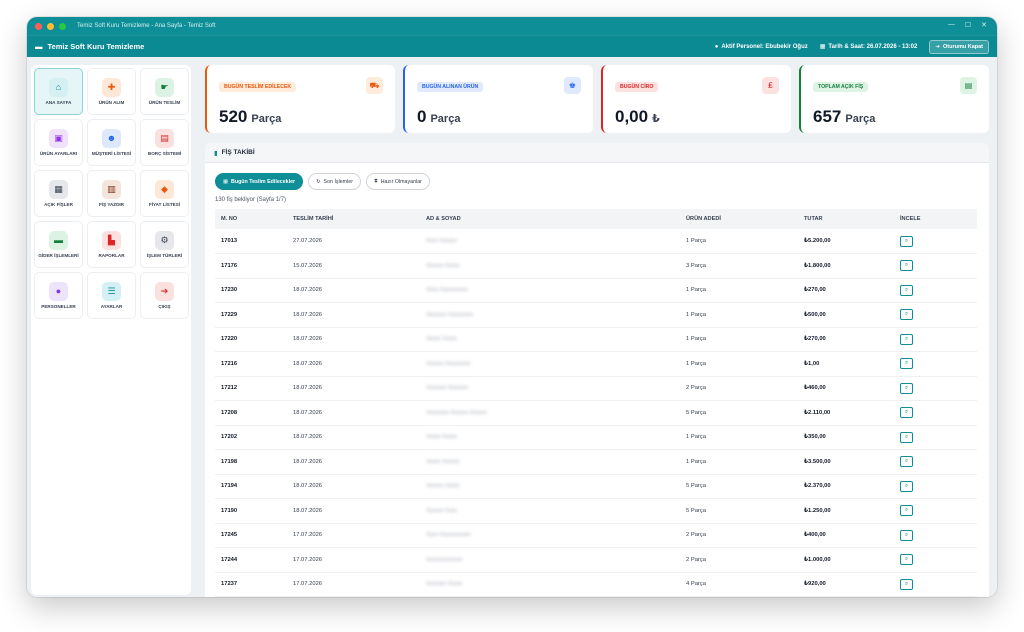 Image resolution: width=1024 pixels, height=632 pixels. Describe the element at coordinates (846, 535) in the screenshot. I see `total-amount: ₺400,00` at that location.